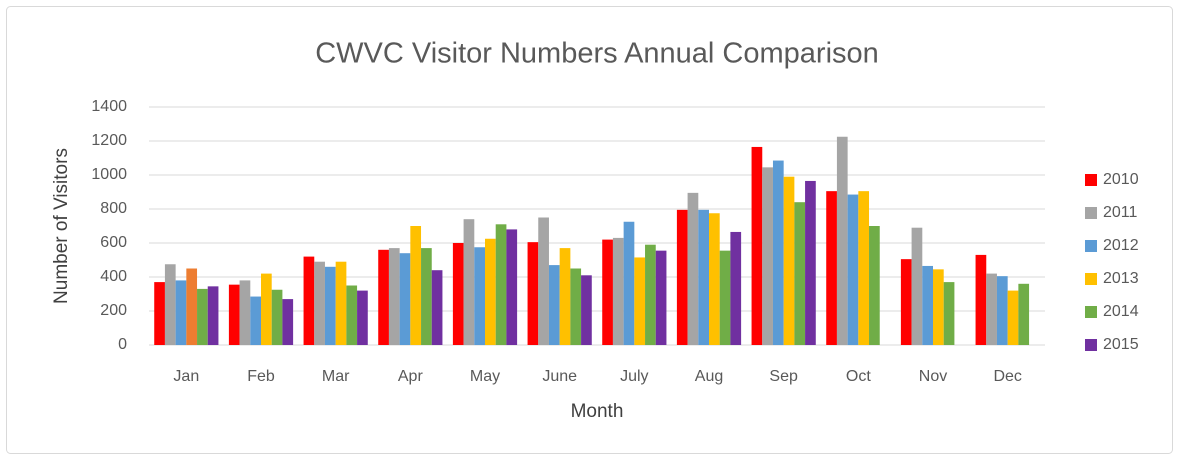 This screenshot has width=1179, height=460. Describe the element at coordinates (597, 411) in the screenshot. I see `x-axis-title: Month` at that location.